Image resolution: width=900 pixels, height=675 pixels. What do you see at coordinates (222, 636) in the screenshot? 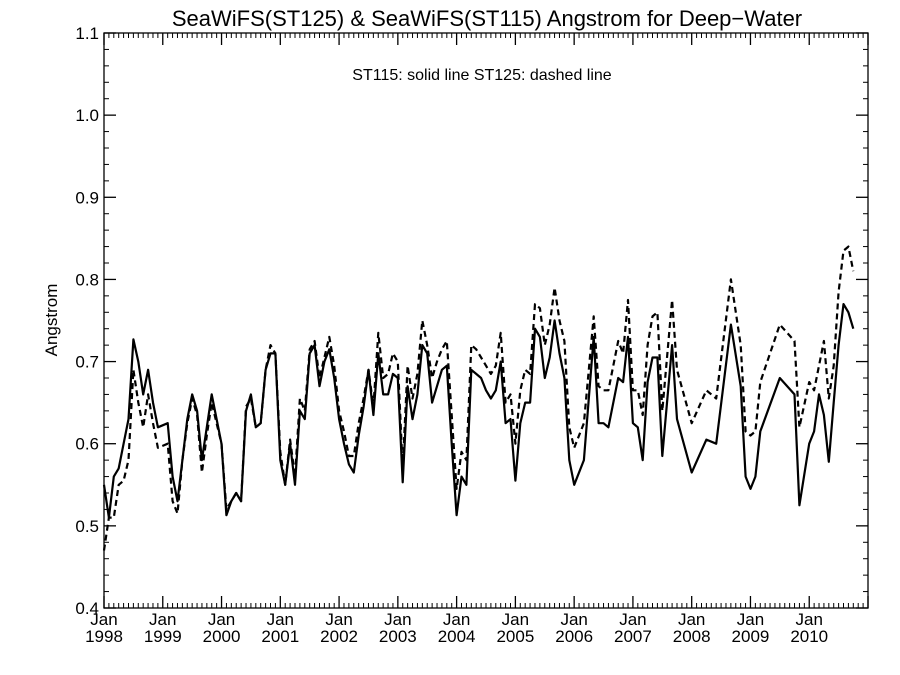
I see `x-tick-label-year: 2000` at bounding box center [222, 636].